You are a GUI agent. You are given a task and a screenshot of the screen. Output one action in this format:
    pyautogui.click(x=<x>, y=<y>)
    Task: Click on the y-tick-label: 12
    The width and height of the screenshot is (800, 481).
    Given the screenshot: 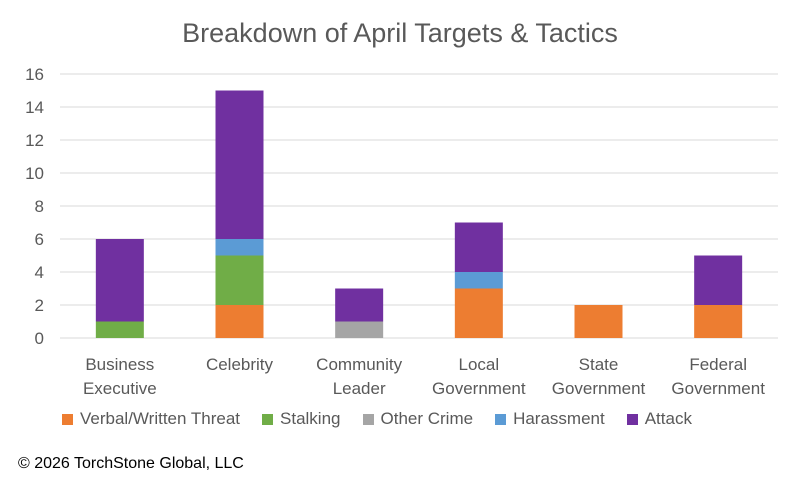 What is the action you would take?
    pyautogui.click(x=34, y=140)
    